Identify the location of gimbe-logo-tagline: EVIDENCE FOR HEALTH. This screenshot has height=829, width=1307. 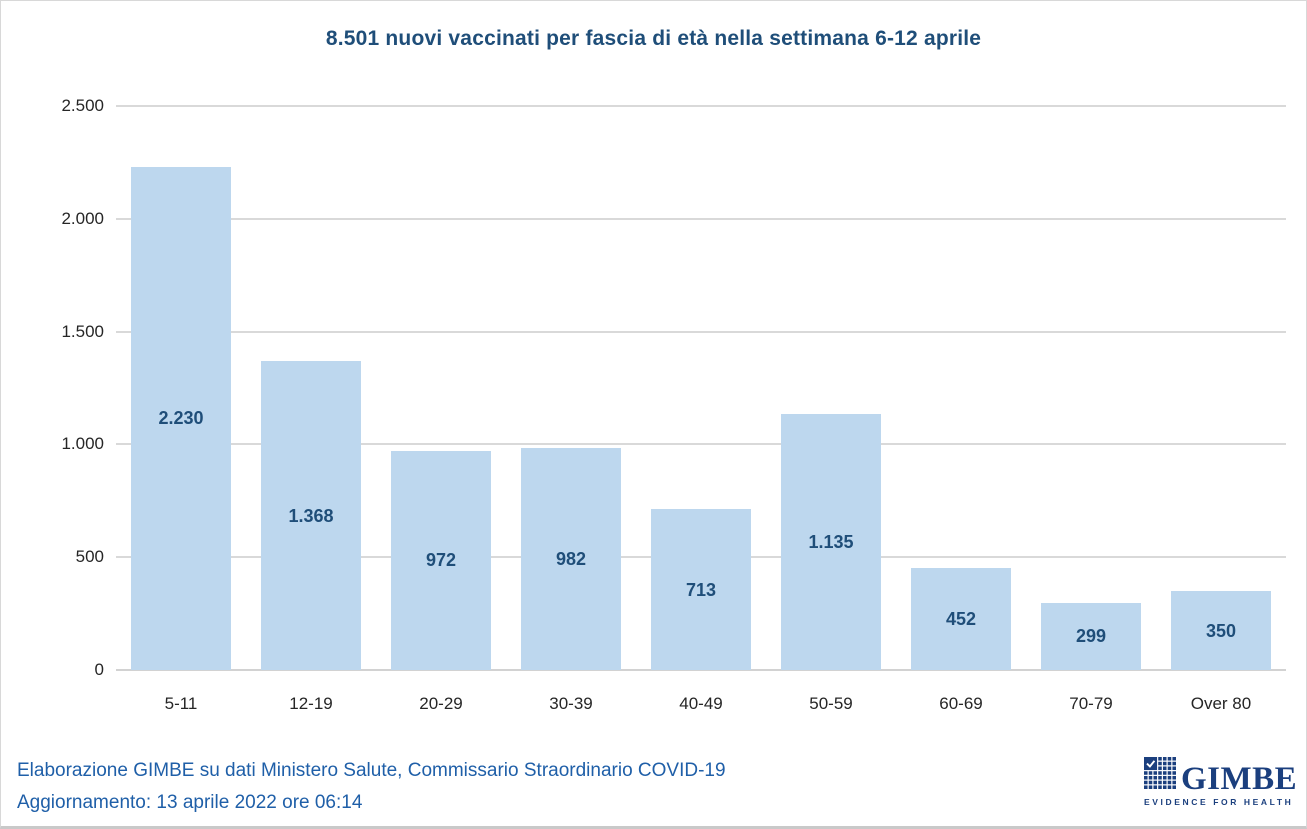
(1219, 802).